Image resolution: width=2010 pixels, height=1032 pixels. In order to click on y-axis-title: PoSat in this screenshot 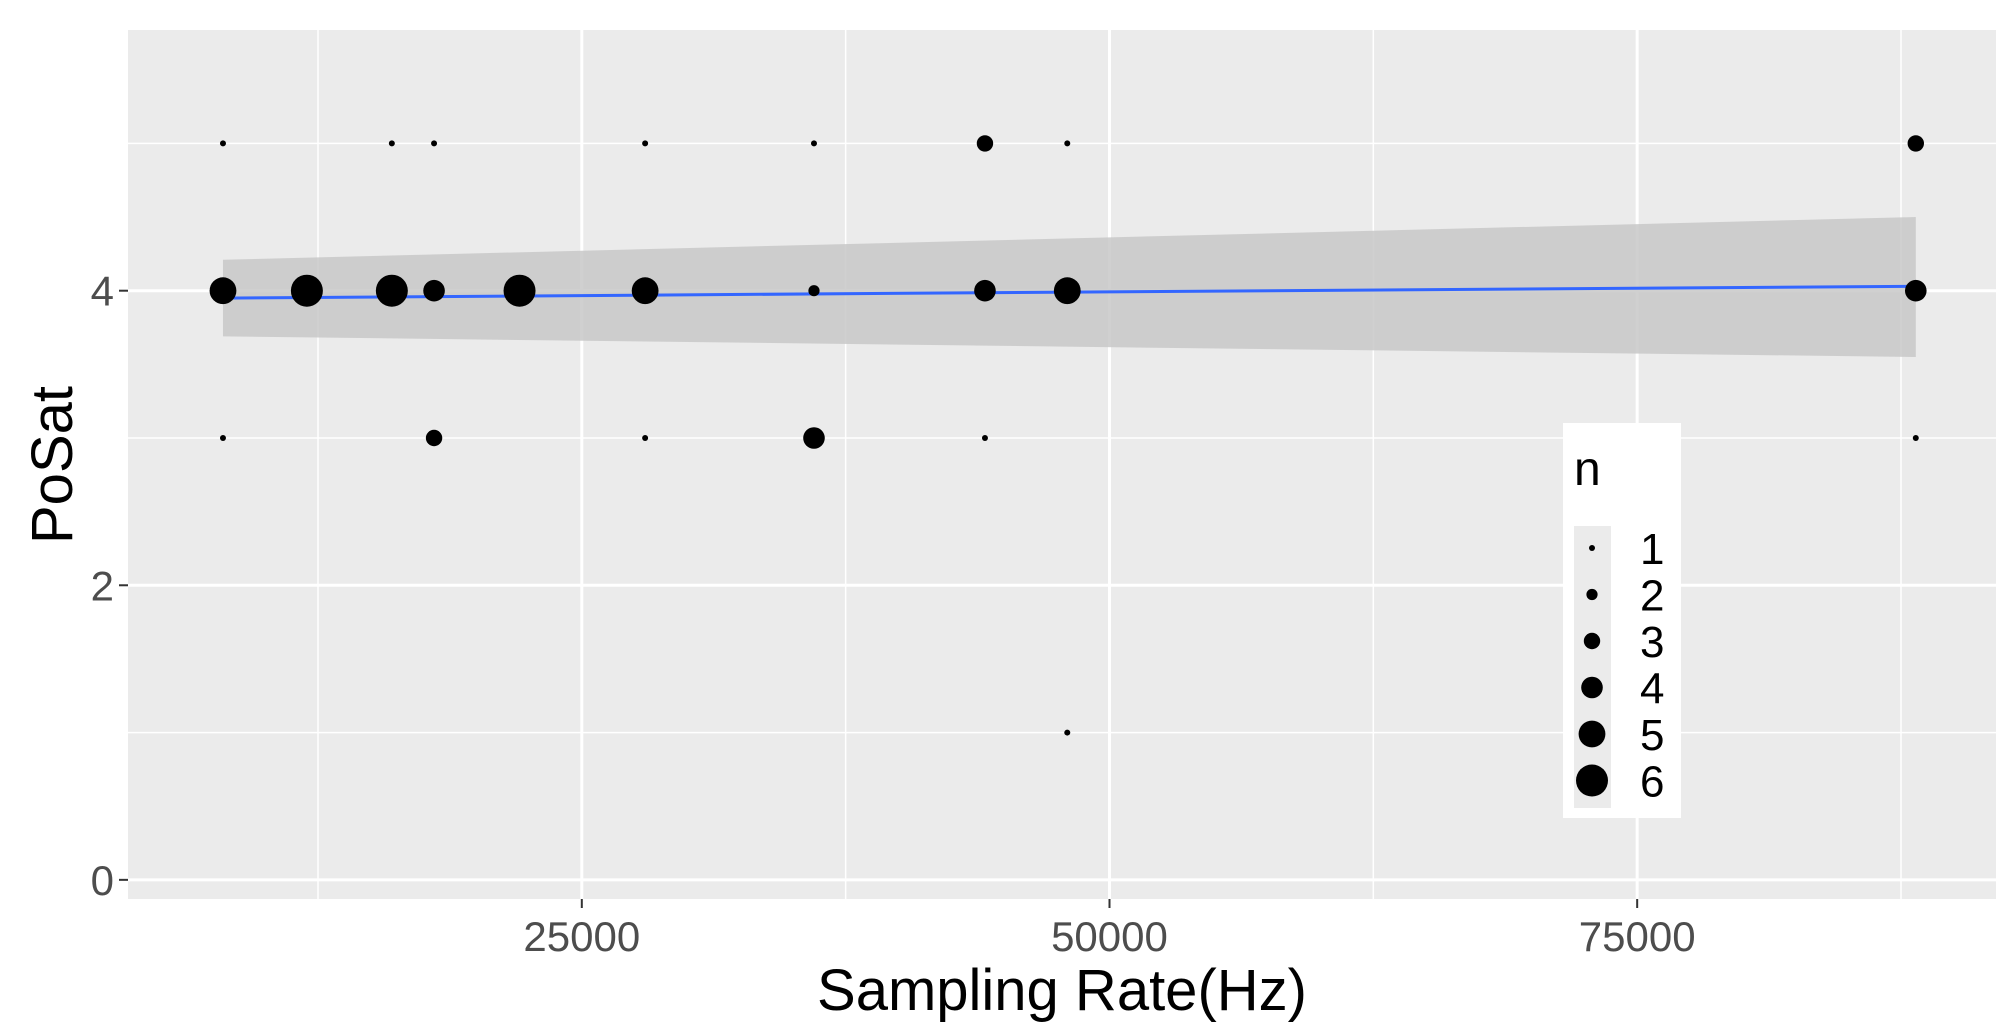, I will do `click(52, 465)`.